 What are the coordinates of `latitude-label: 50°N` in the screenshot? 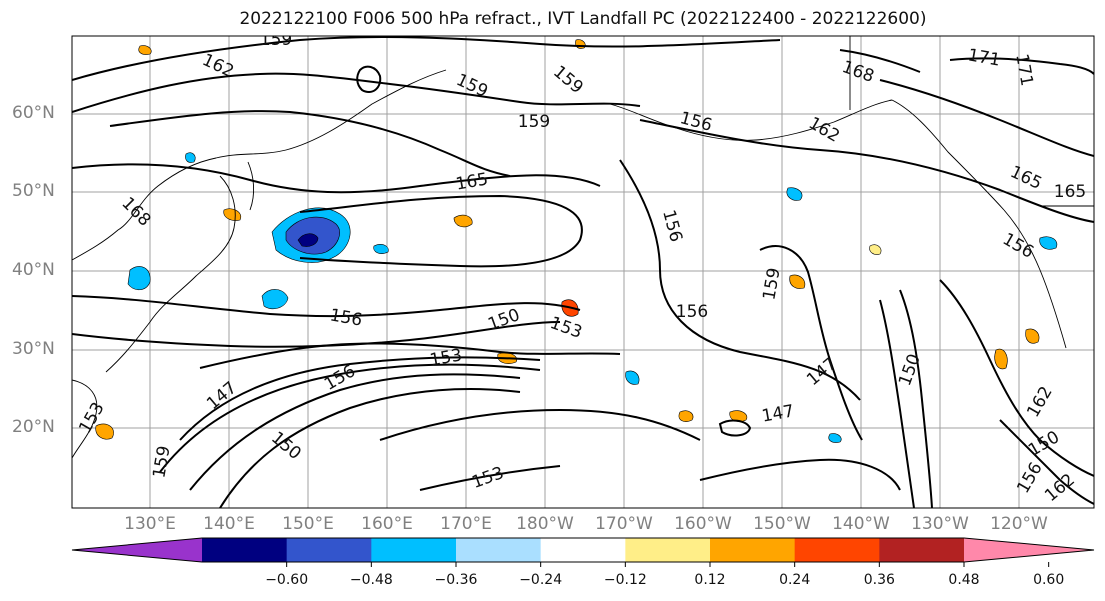 It's located at (33, 191).